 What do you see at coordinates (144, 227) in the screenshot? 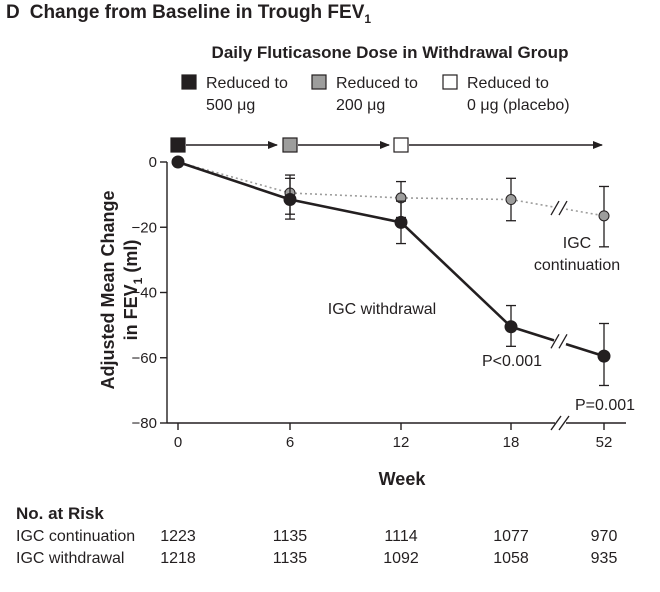
I see `y-tick-label-1: −20` at bounding box center [144, 227].